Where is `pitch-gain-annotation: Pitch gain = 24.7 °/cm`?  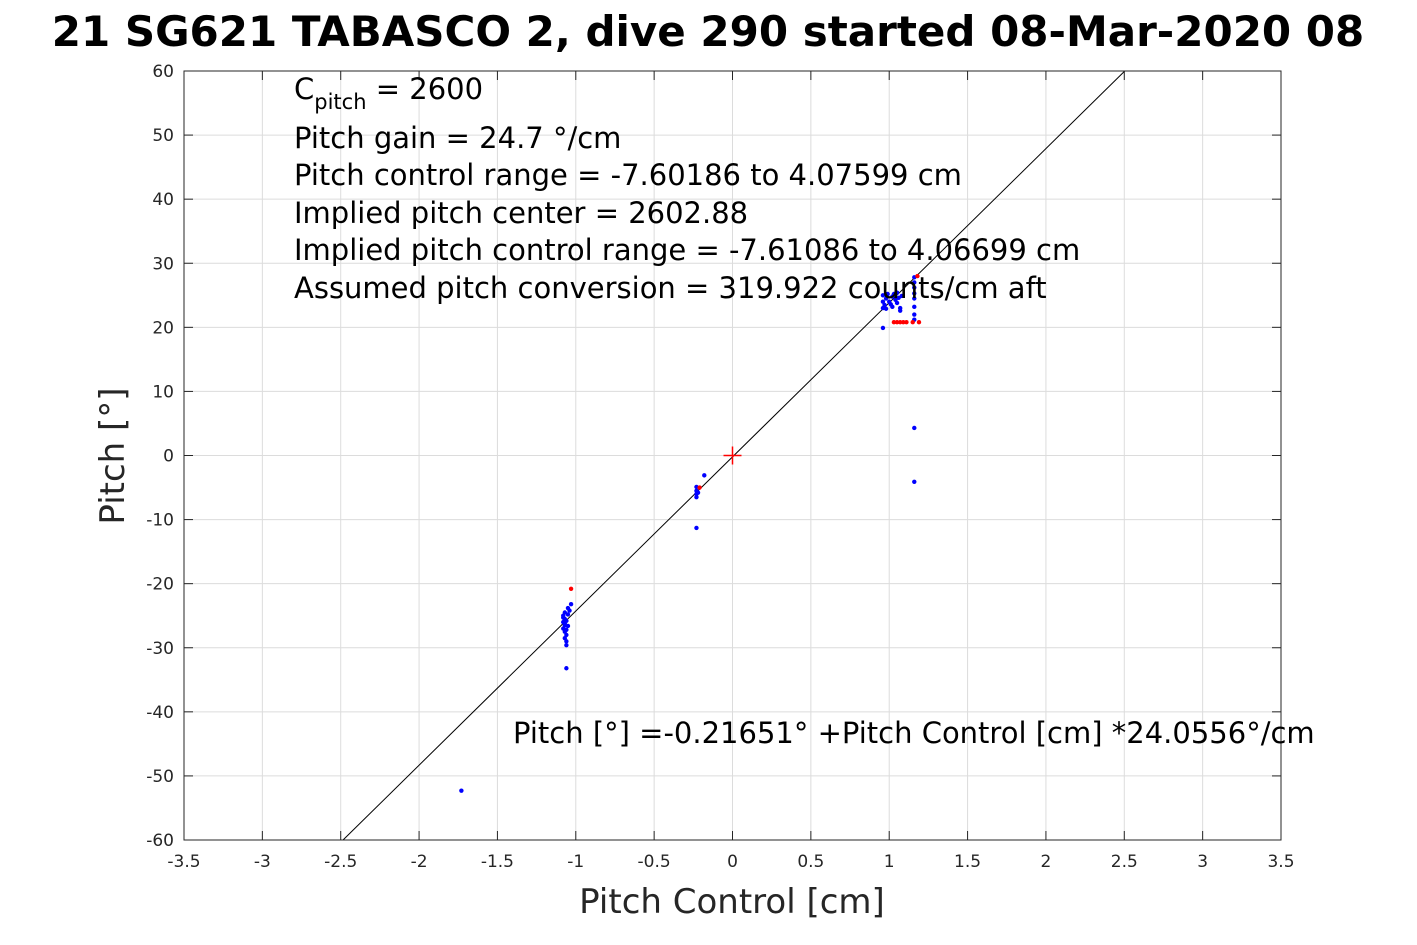 pitch-gain-annotation: Pitch gain = 24.7 °/cm is located at coordinates (457, 138).